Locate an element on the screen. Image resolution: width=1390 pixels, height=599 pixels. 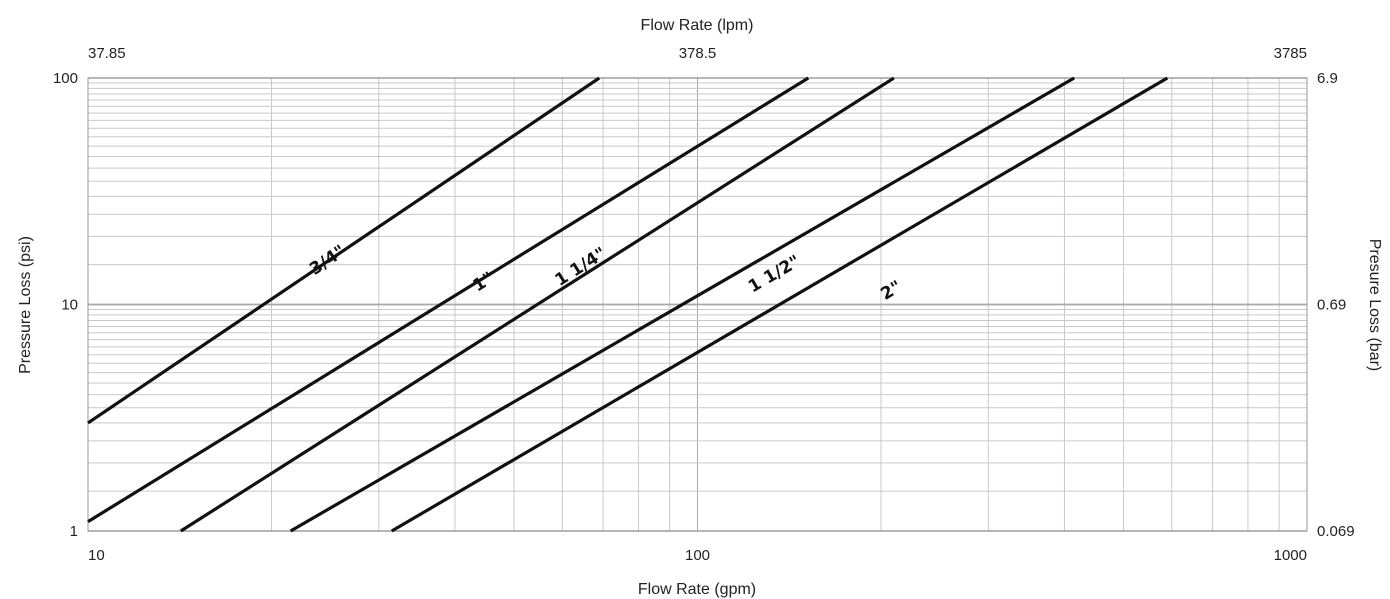
series-label-1: 3/4" is located at coordinates (327, 260).